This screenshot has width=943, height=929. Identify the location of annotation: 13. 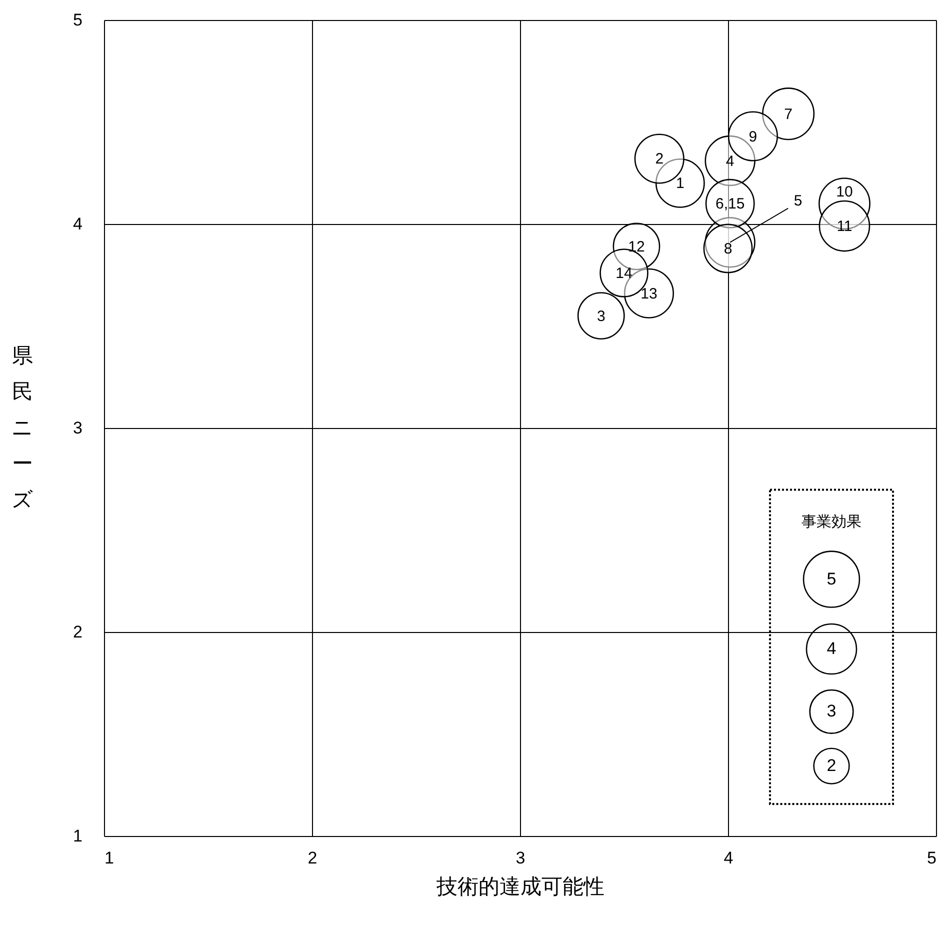
(649, 293).